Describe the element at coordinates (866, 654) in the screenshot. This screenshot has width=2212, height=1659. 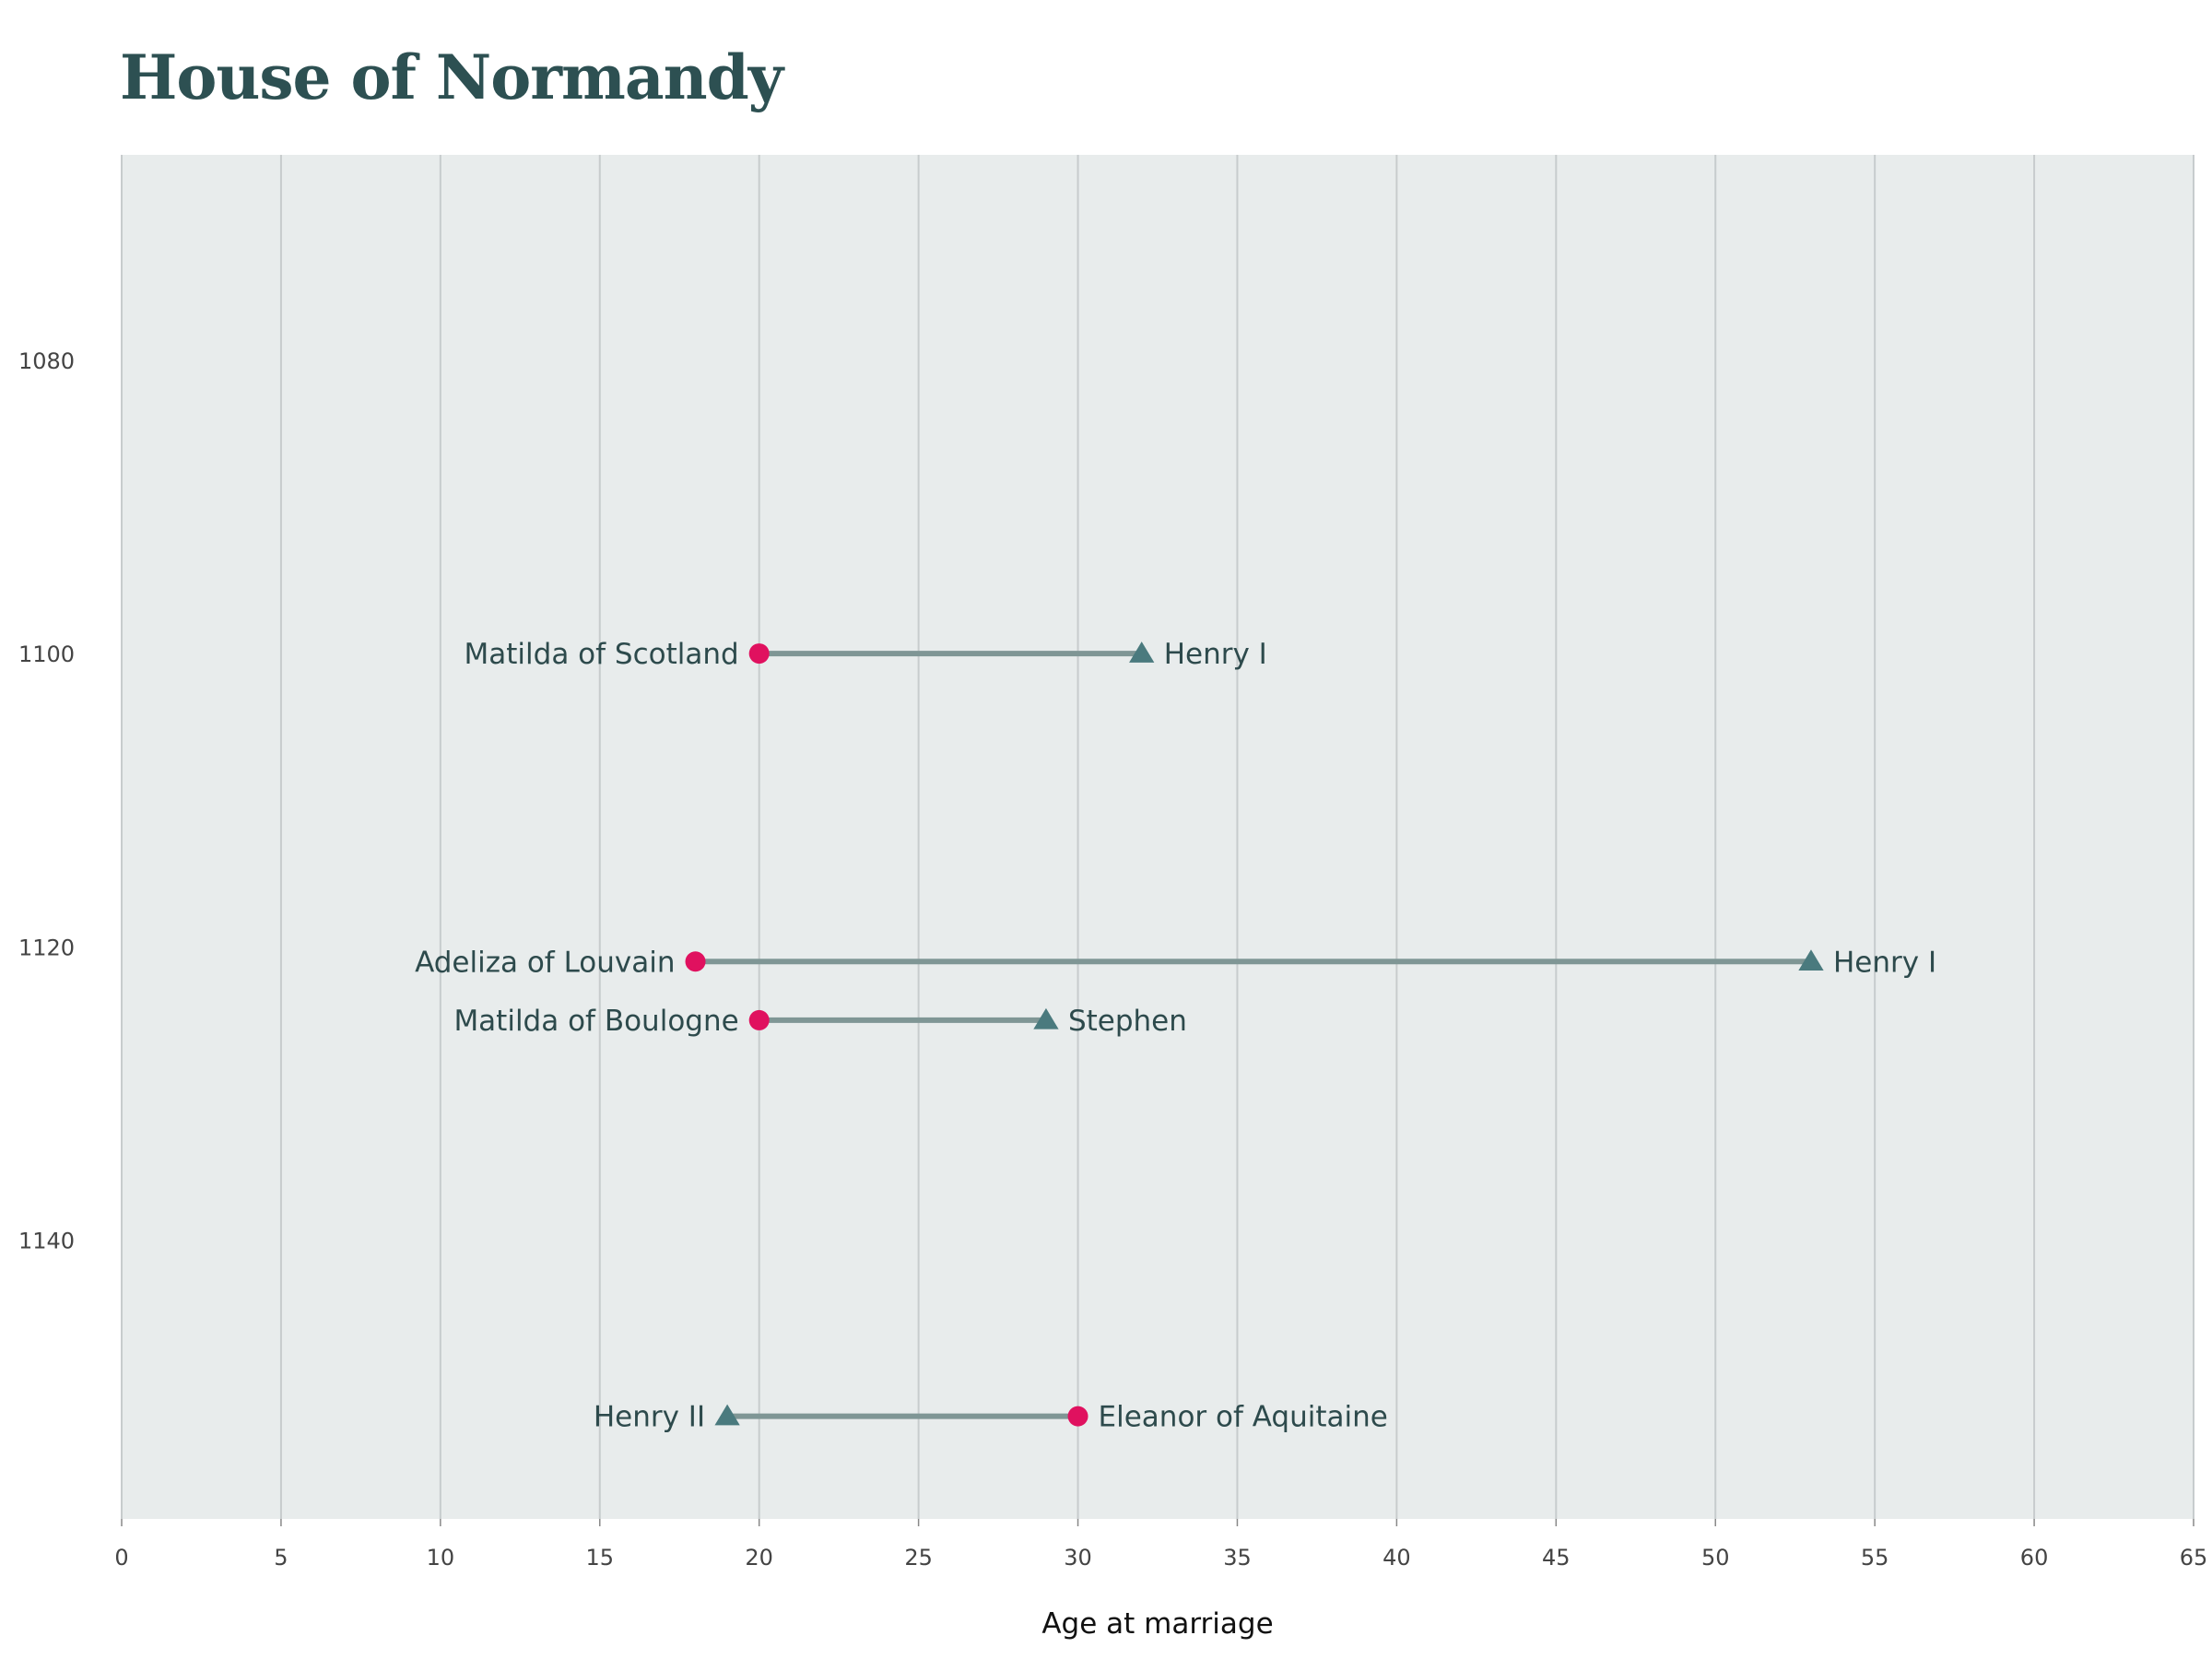
I see `marriage-row: Matilda of Scotland Henry I` at that location.